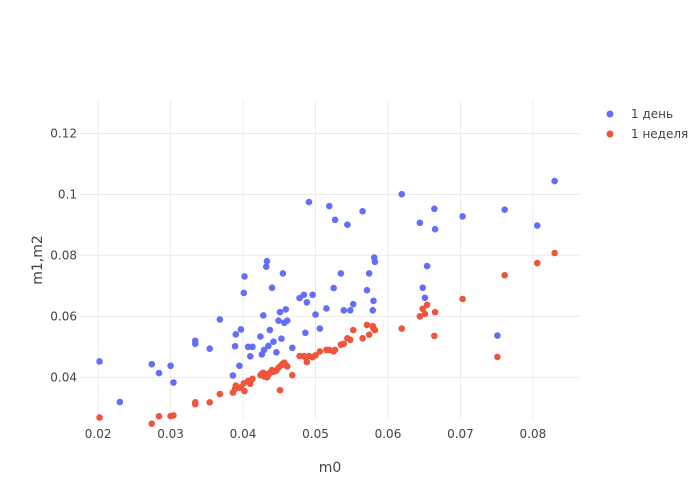  I want to click on legend-label: 1 день, so click(652, 114).